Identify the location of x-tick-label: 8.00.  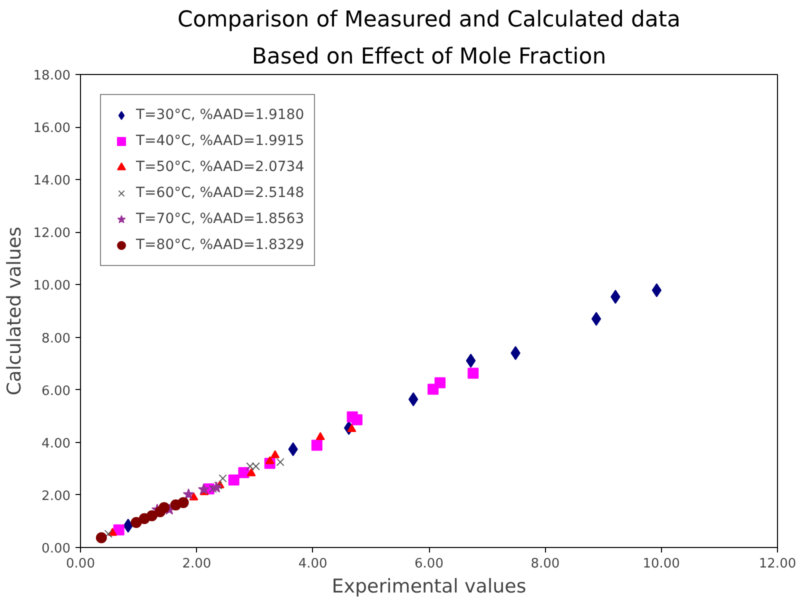
(545, 564).